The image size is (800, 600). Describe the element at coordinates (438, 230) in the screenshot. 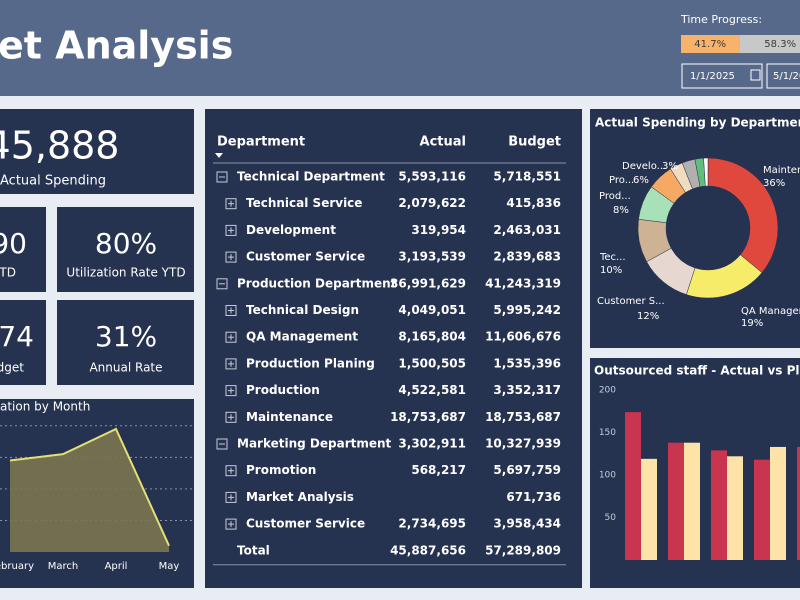

I see `actual-cell: 319,954` at that location.